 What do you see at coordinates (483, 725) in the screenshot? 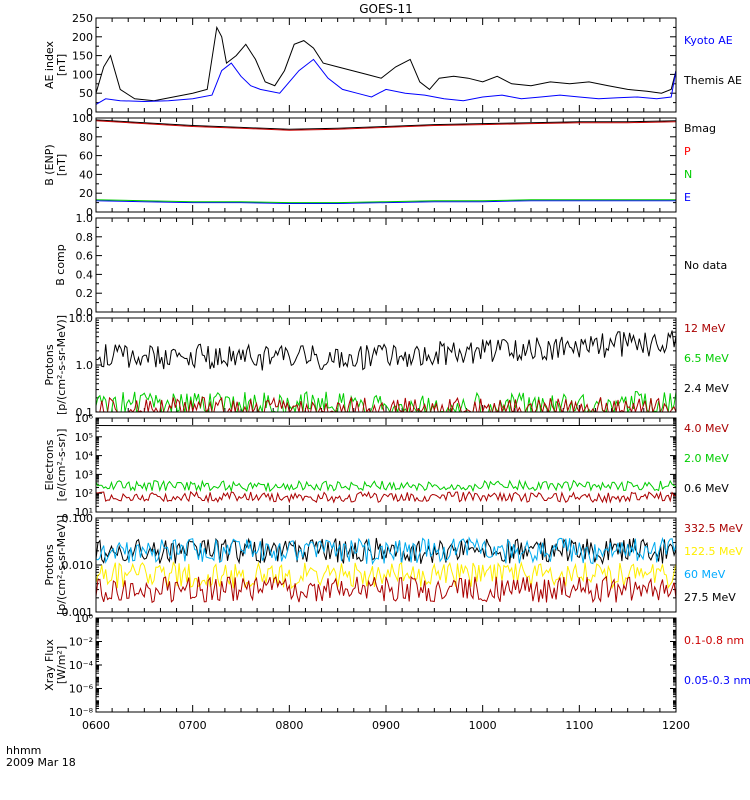
I see `x-tick-label: 1000` at bounding box center [483, 725].